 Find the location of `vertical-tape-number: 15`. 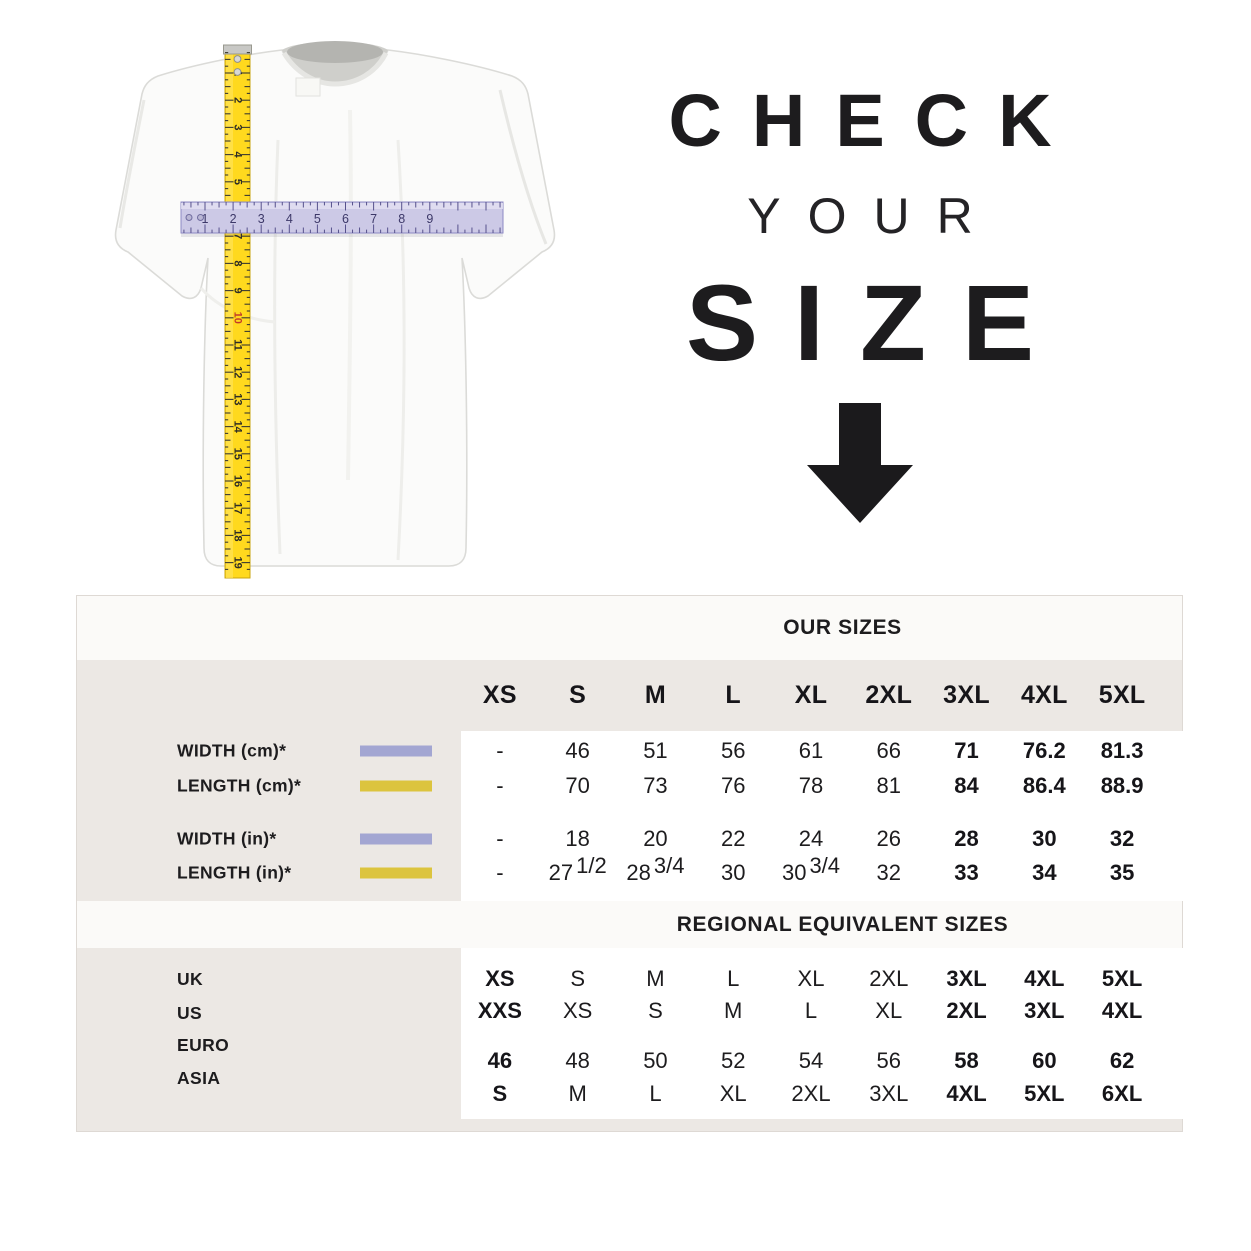

vertical-tape-number: 15 is located at coordinates (238, 454).